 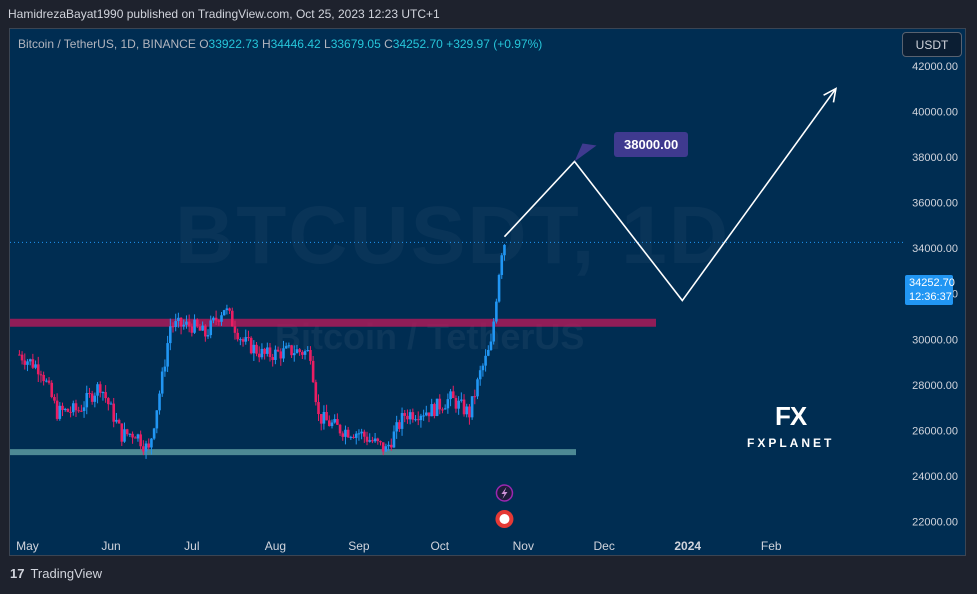 What do you see at coordinates (266, 44) in the screenshot?
I see `legend-high-label: H` at bounding box center [266, 44].